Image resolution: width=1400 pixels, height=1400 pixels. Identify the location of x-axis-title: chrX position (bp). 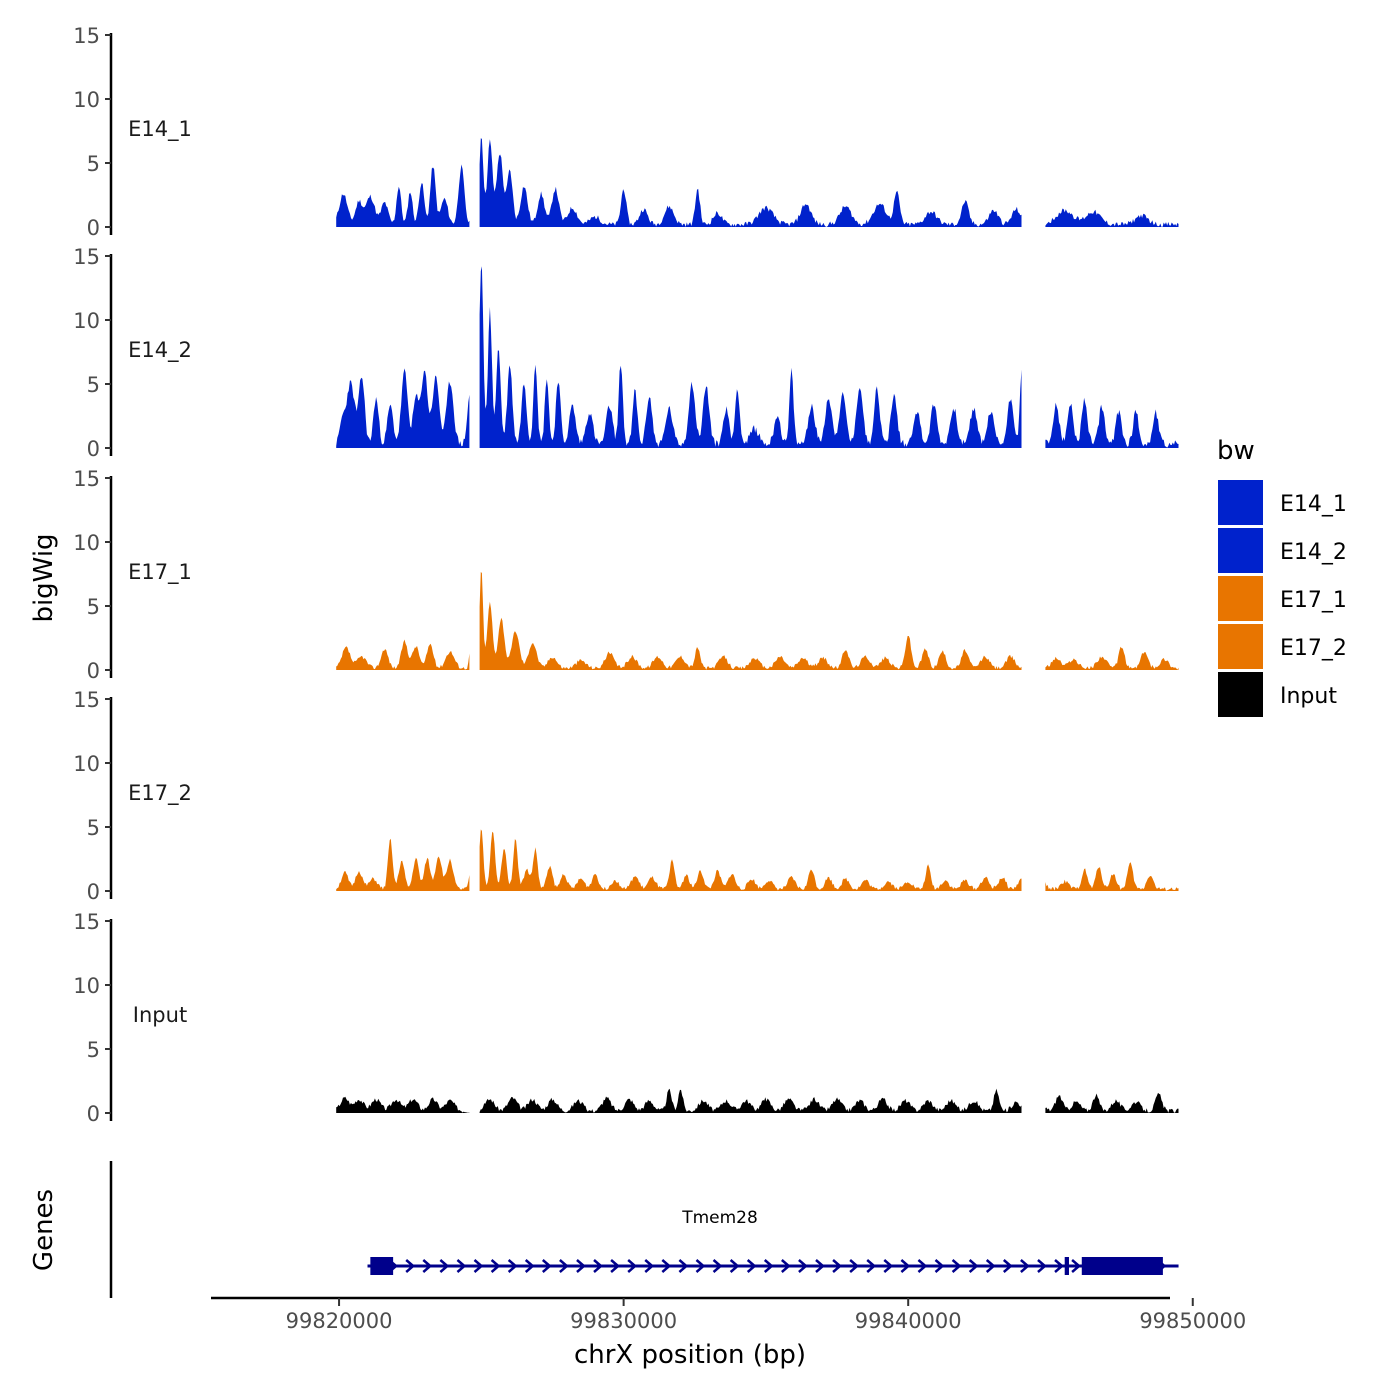
(690, 1355).